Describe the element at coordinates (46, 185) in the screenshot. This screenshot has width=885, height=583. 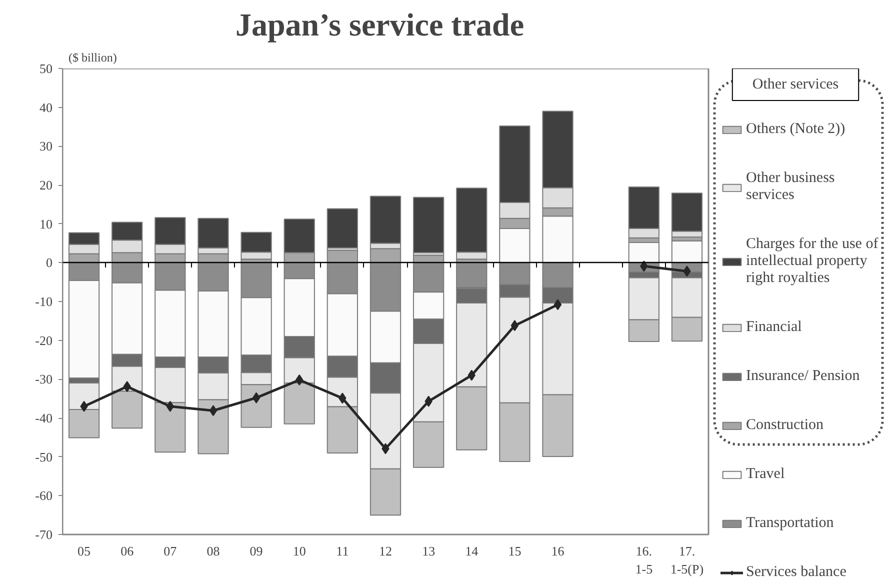
I see `y-tick-label: 20` at that location.